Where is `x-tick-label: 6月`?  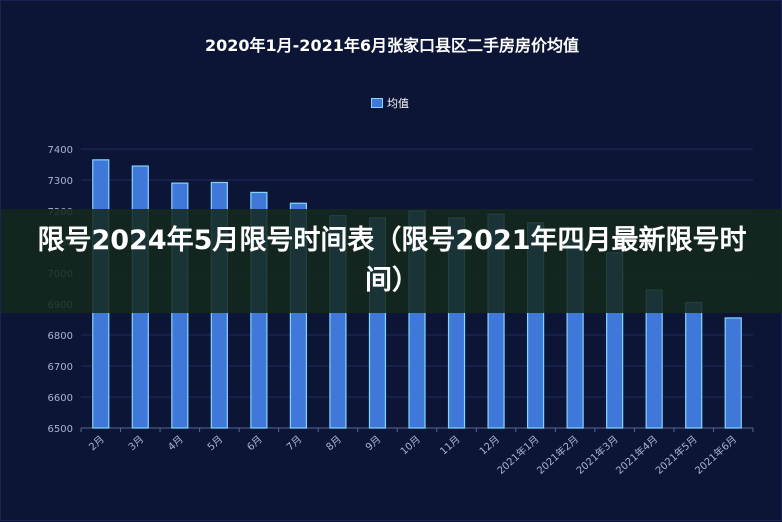 x-tick-label: 6月 is located at coordinates (255, 443).